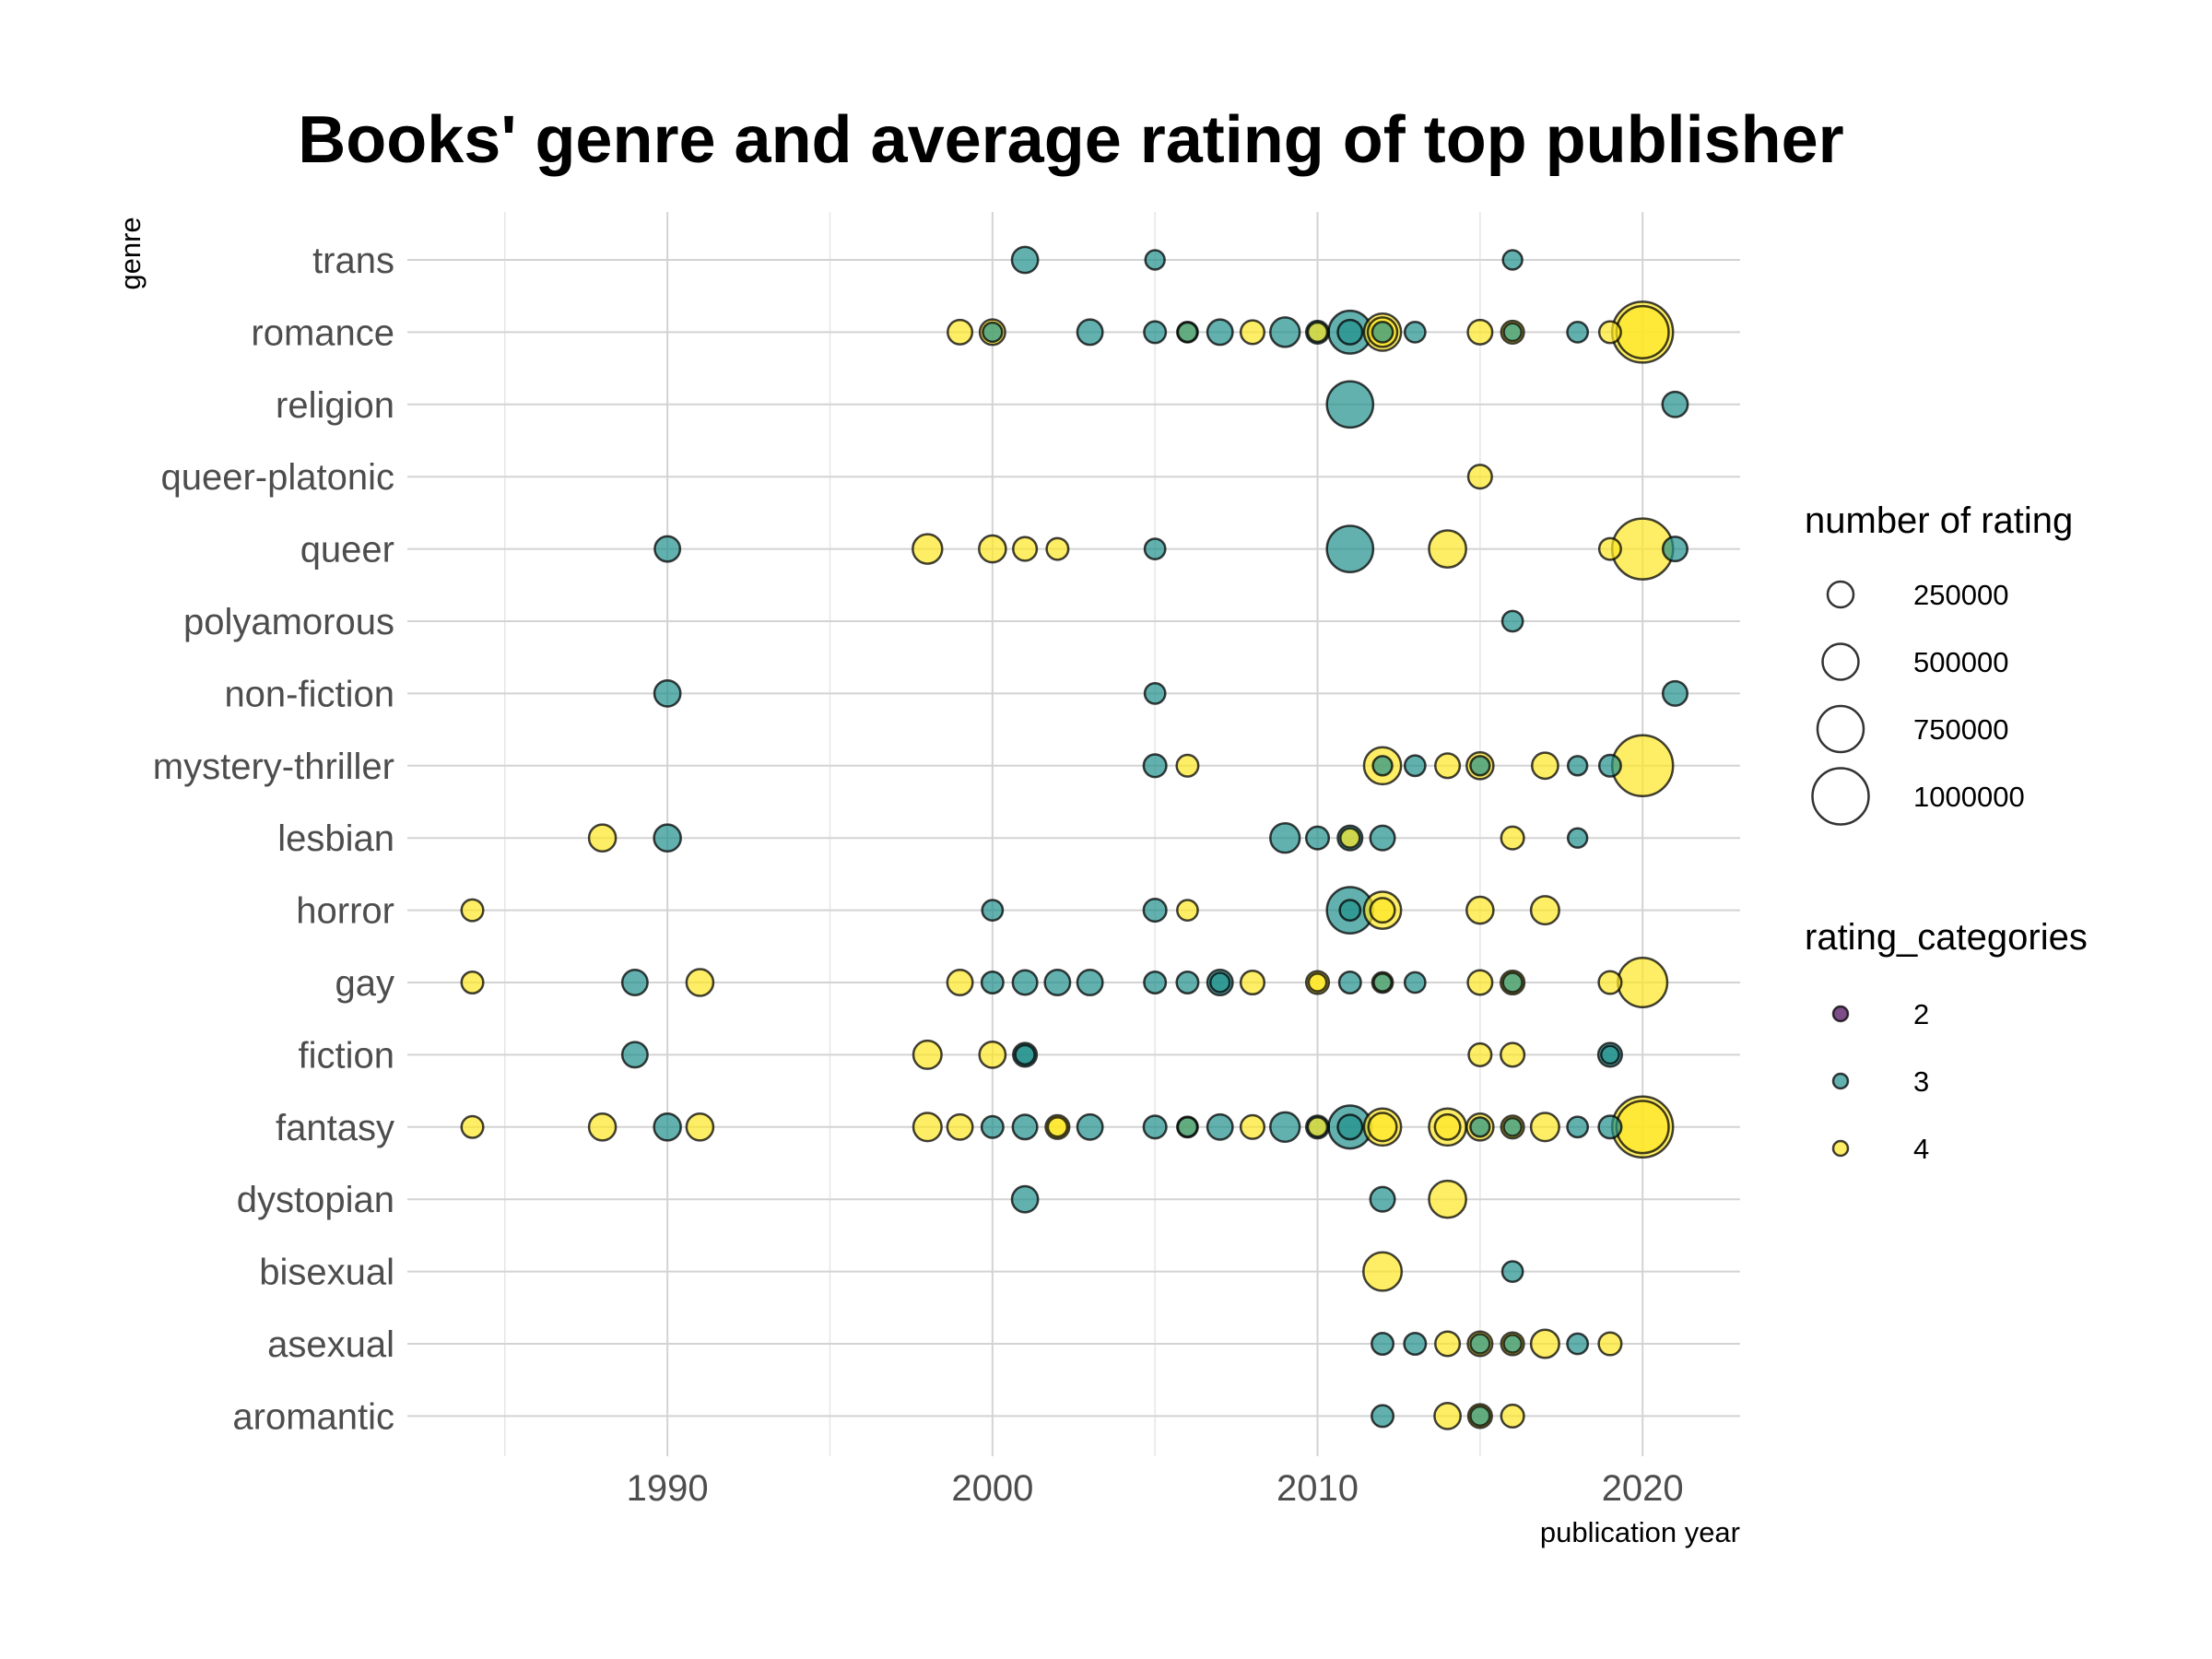  What do you see at coordinates (1318, 1488) in the screenshot?
I see `x-tick-label: 2010` at bounding box center [1318, 1488].